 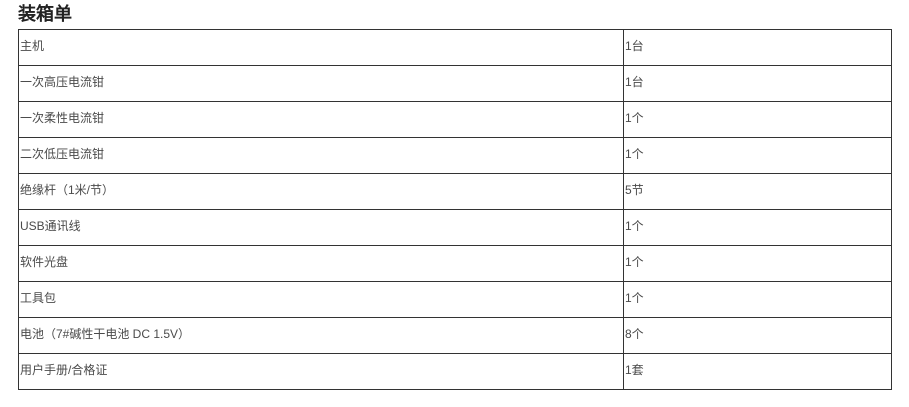 What do you see at coordinates (321, 263) in the screenshot?
I see `item-cell: 软件光盘` at bounding box center [321, 263].